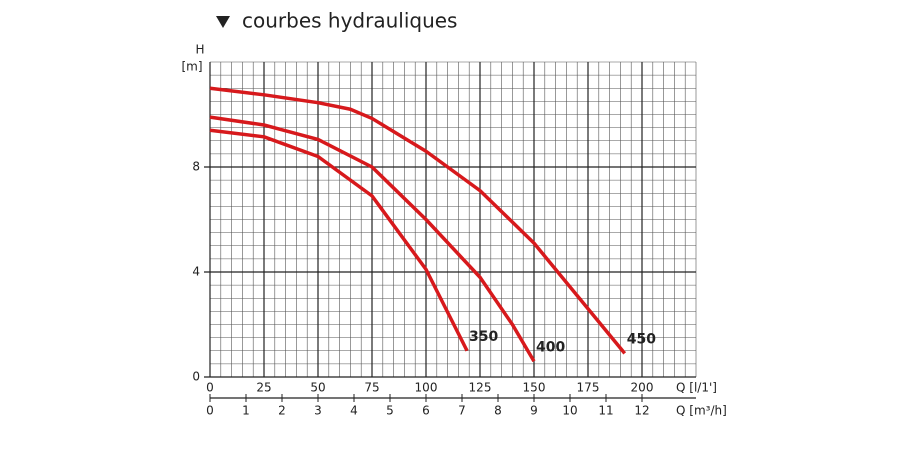  What do you see at coordinates (196, 377) in the screenshot?
I see `y-tick-label: 0` at bounding box center [196, 377].